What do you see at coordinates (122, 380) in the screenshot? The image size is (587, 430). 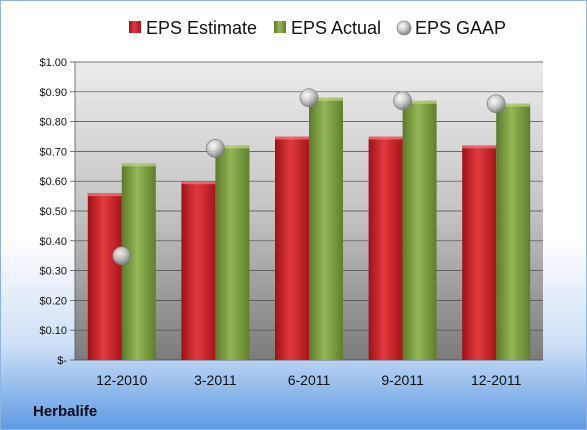 I see `x-category-label: 12-2010` at bounding box center [122, 380].